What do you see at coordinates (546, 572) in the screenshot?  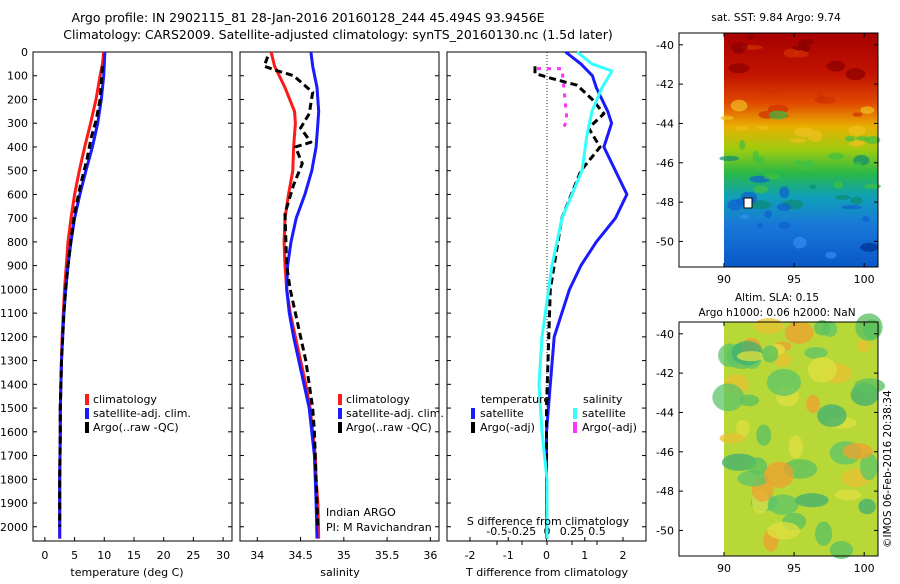 I see `t-difference-xlabel: T difference from climatology` at bounding box center [546, 572].